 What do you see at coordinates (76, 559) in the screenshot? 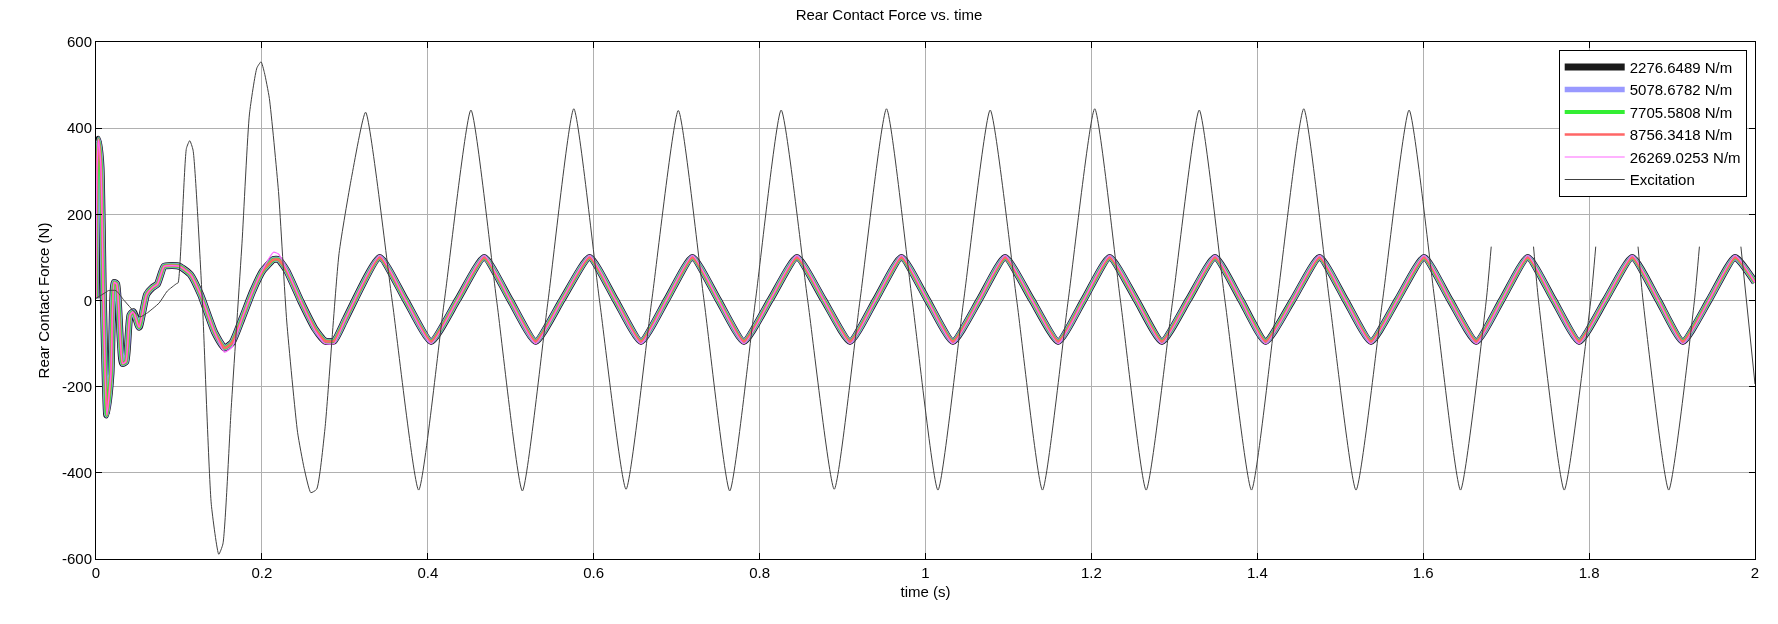
I see `y-tick-label: -600` at bounding box center [76, 559].